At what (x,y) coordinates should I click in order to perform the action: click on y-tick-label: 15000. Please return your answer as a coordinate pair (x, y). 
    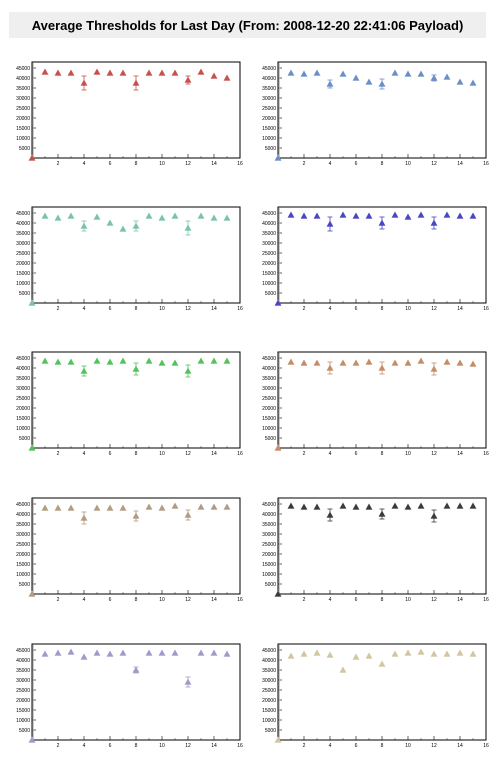
    Looking at the image, I should click on (23, 565).